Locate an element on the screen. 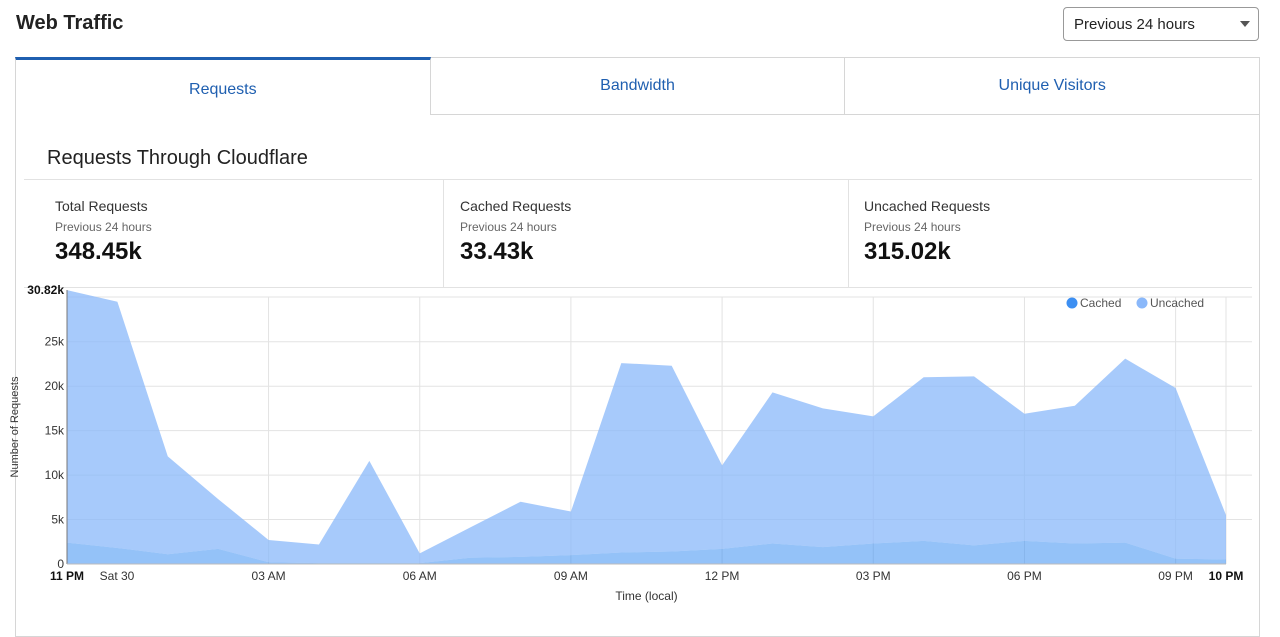 This screenshot has height=637, width=1280. y-tick-label: 5k is located at coordinates (58, 520).